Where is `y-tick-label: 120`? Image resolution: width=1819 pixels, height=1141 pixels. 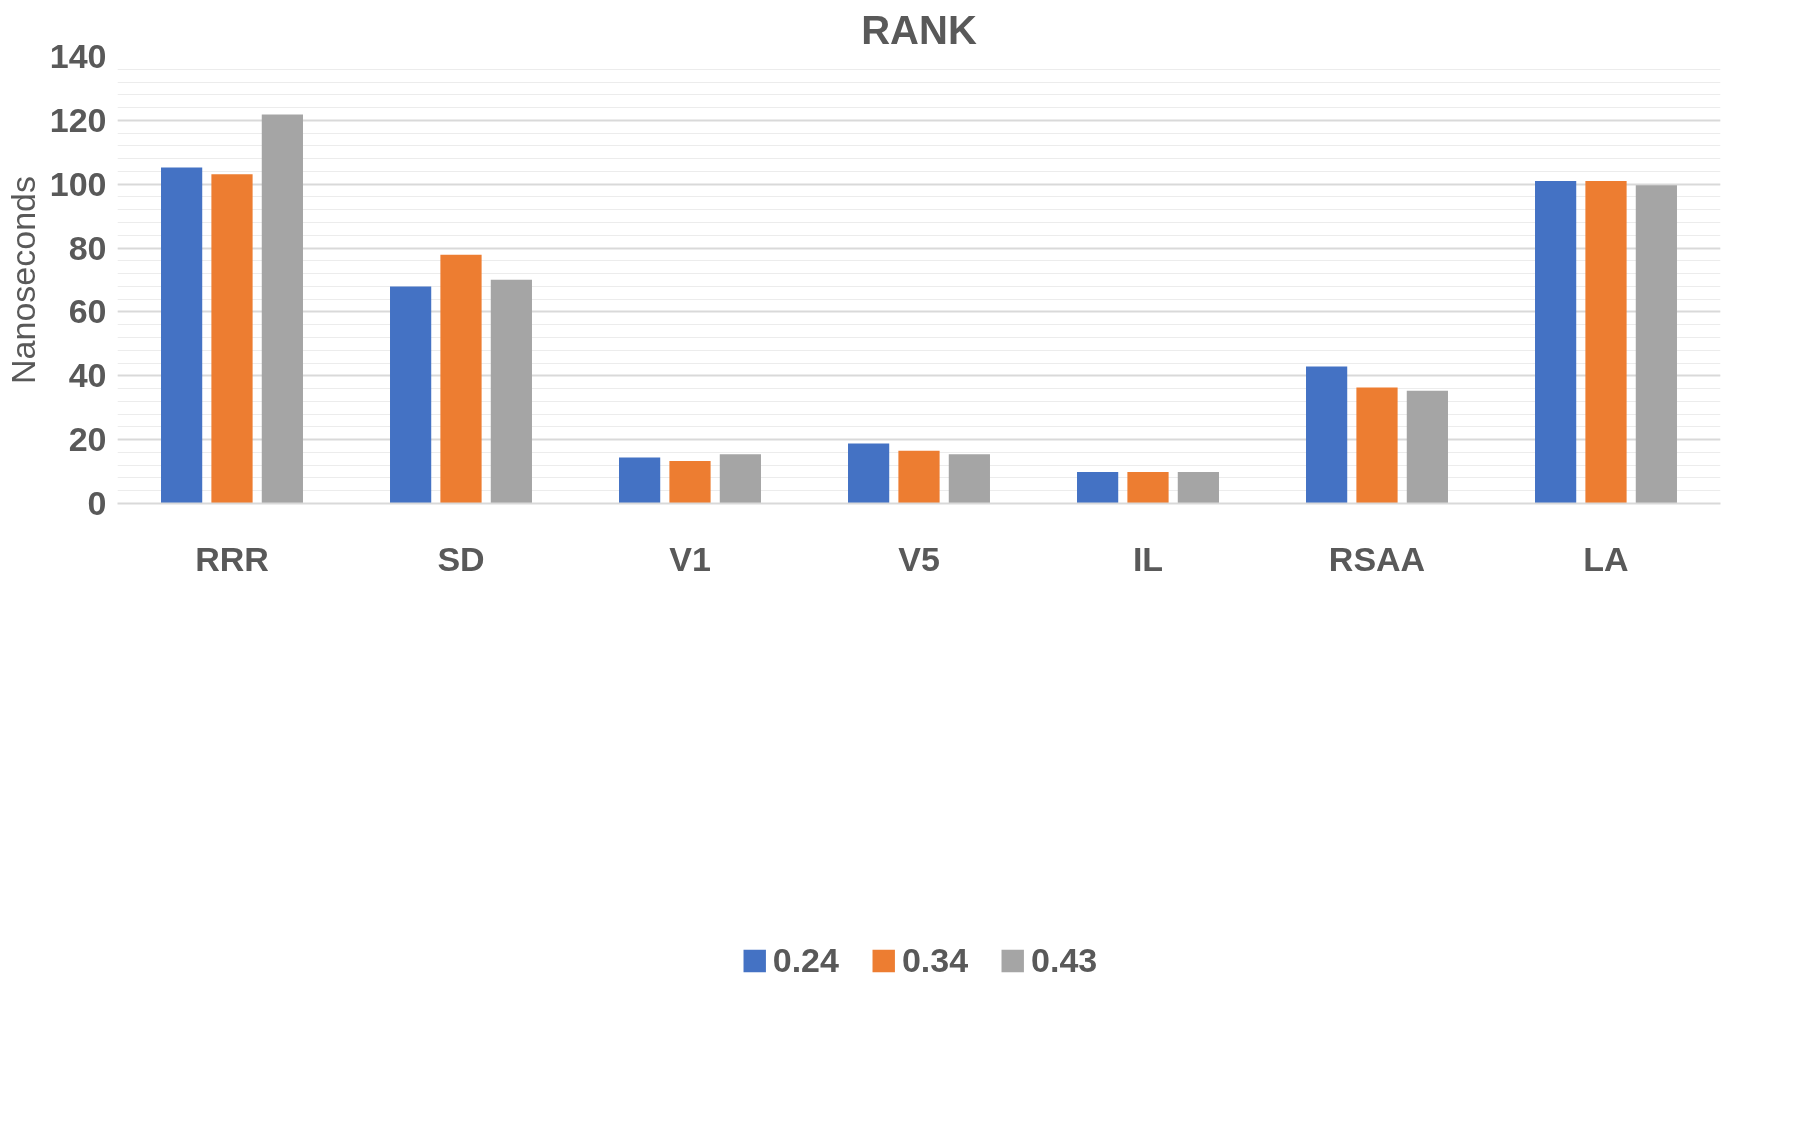
y-tick-label: 120 is located at coordinates (78, 119).